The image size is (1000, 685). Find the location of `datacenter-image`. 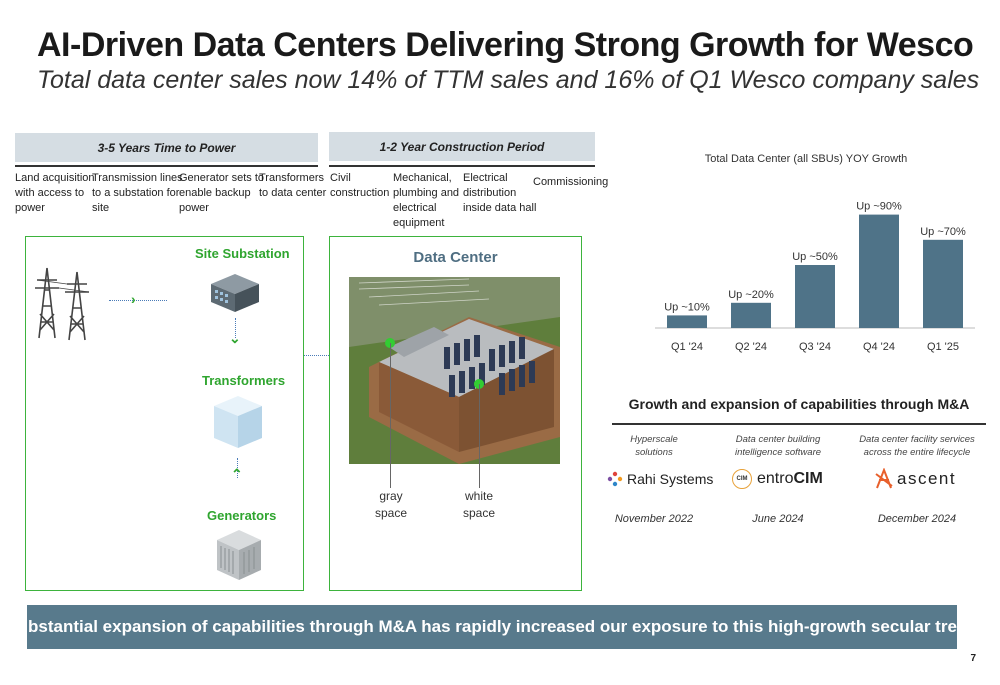

datacenter-image is located at coordinates (454, 370).